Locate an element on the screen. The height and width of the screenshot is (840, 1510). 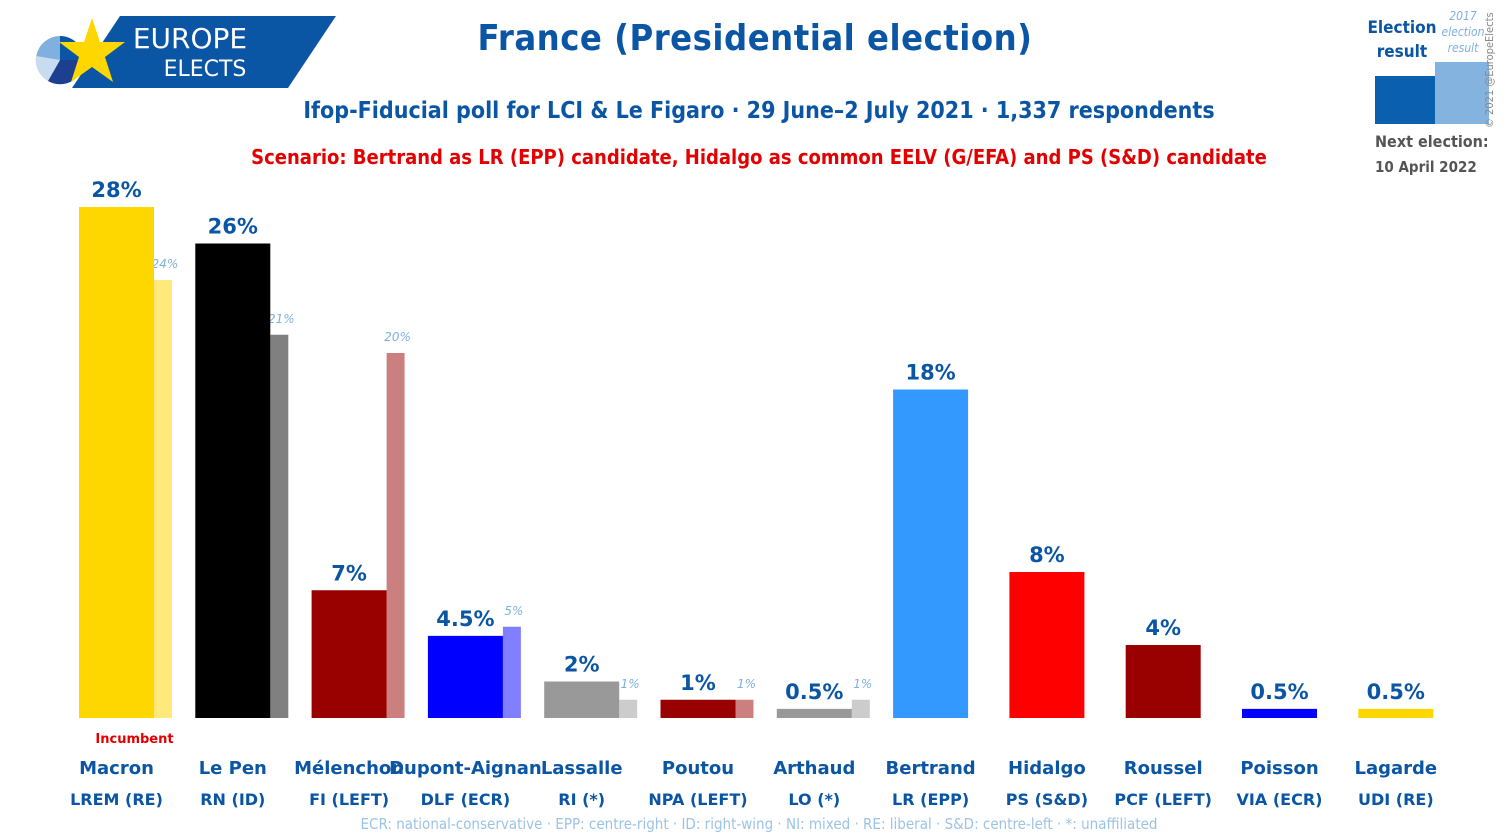
party-label-7: LR (EPP) is located at coordinates (930, 799).